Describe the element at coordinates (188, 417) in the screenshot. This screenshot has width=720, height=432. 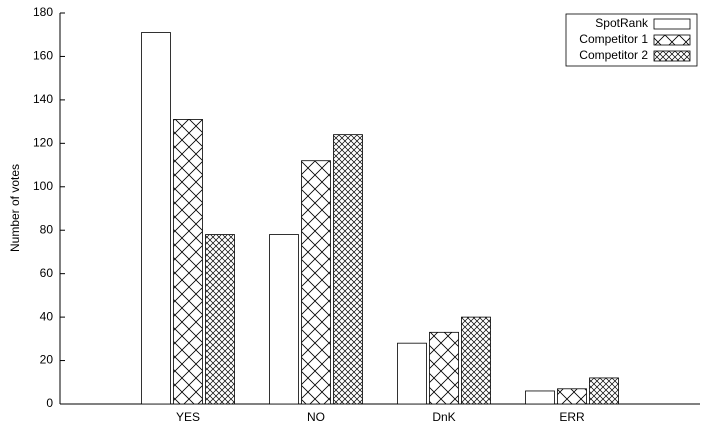
I see `x-tick-label: YES` at that location.